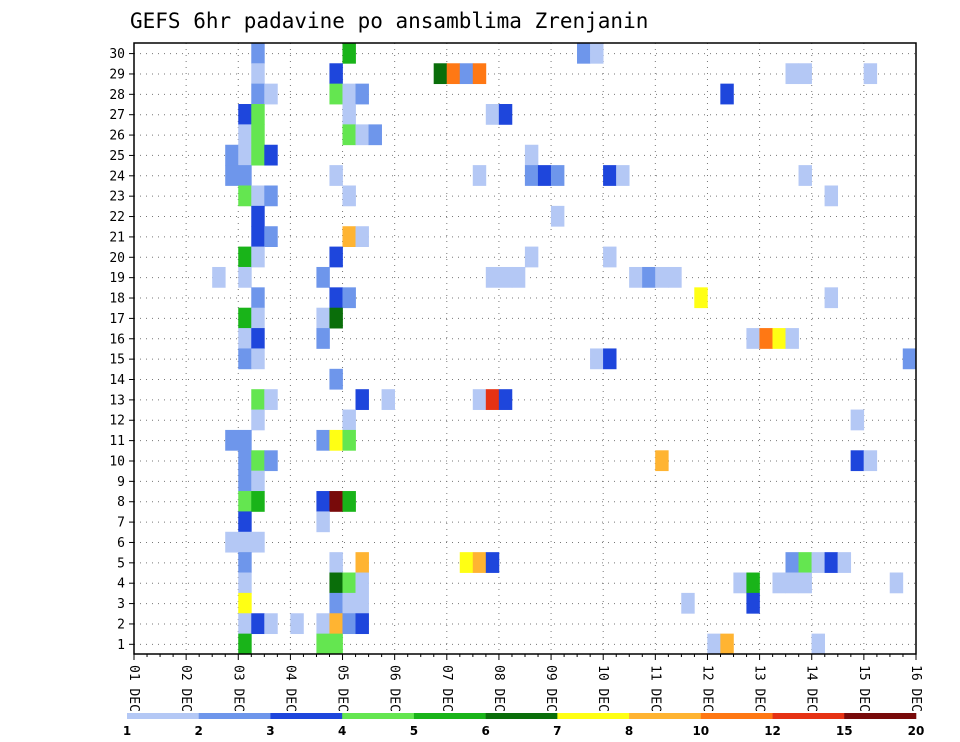 The width and height of the screenshot is (960, 742). I want to click on legend-label: 3, so click(270, 731).